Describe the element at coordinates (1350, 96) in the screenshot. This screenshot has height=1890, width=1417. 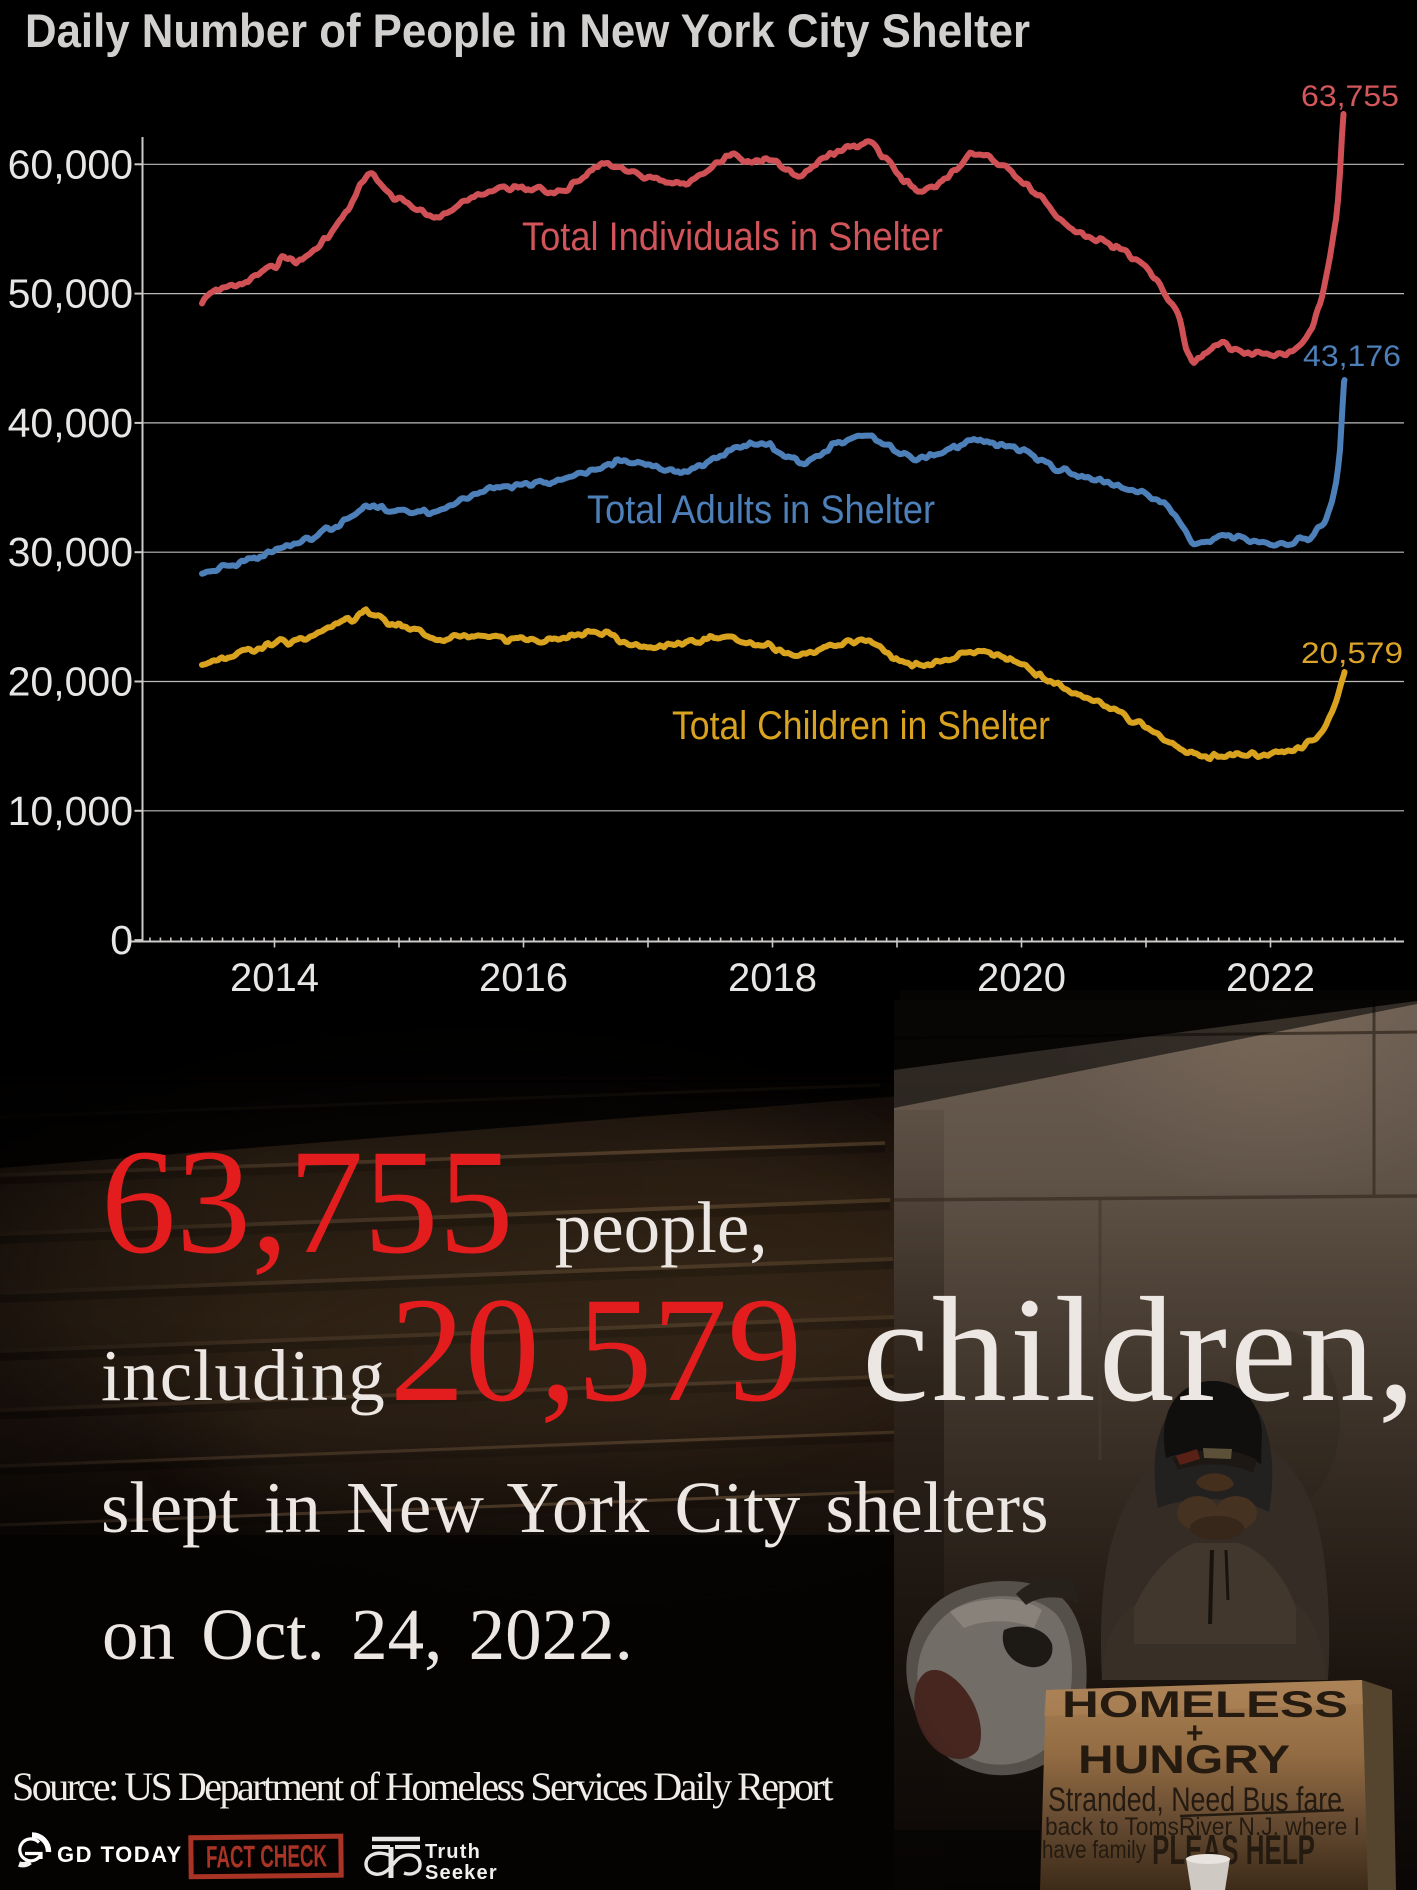
I see `svg-text: 63,755` at that location.